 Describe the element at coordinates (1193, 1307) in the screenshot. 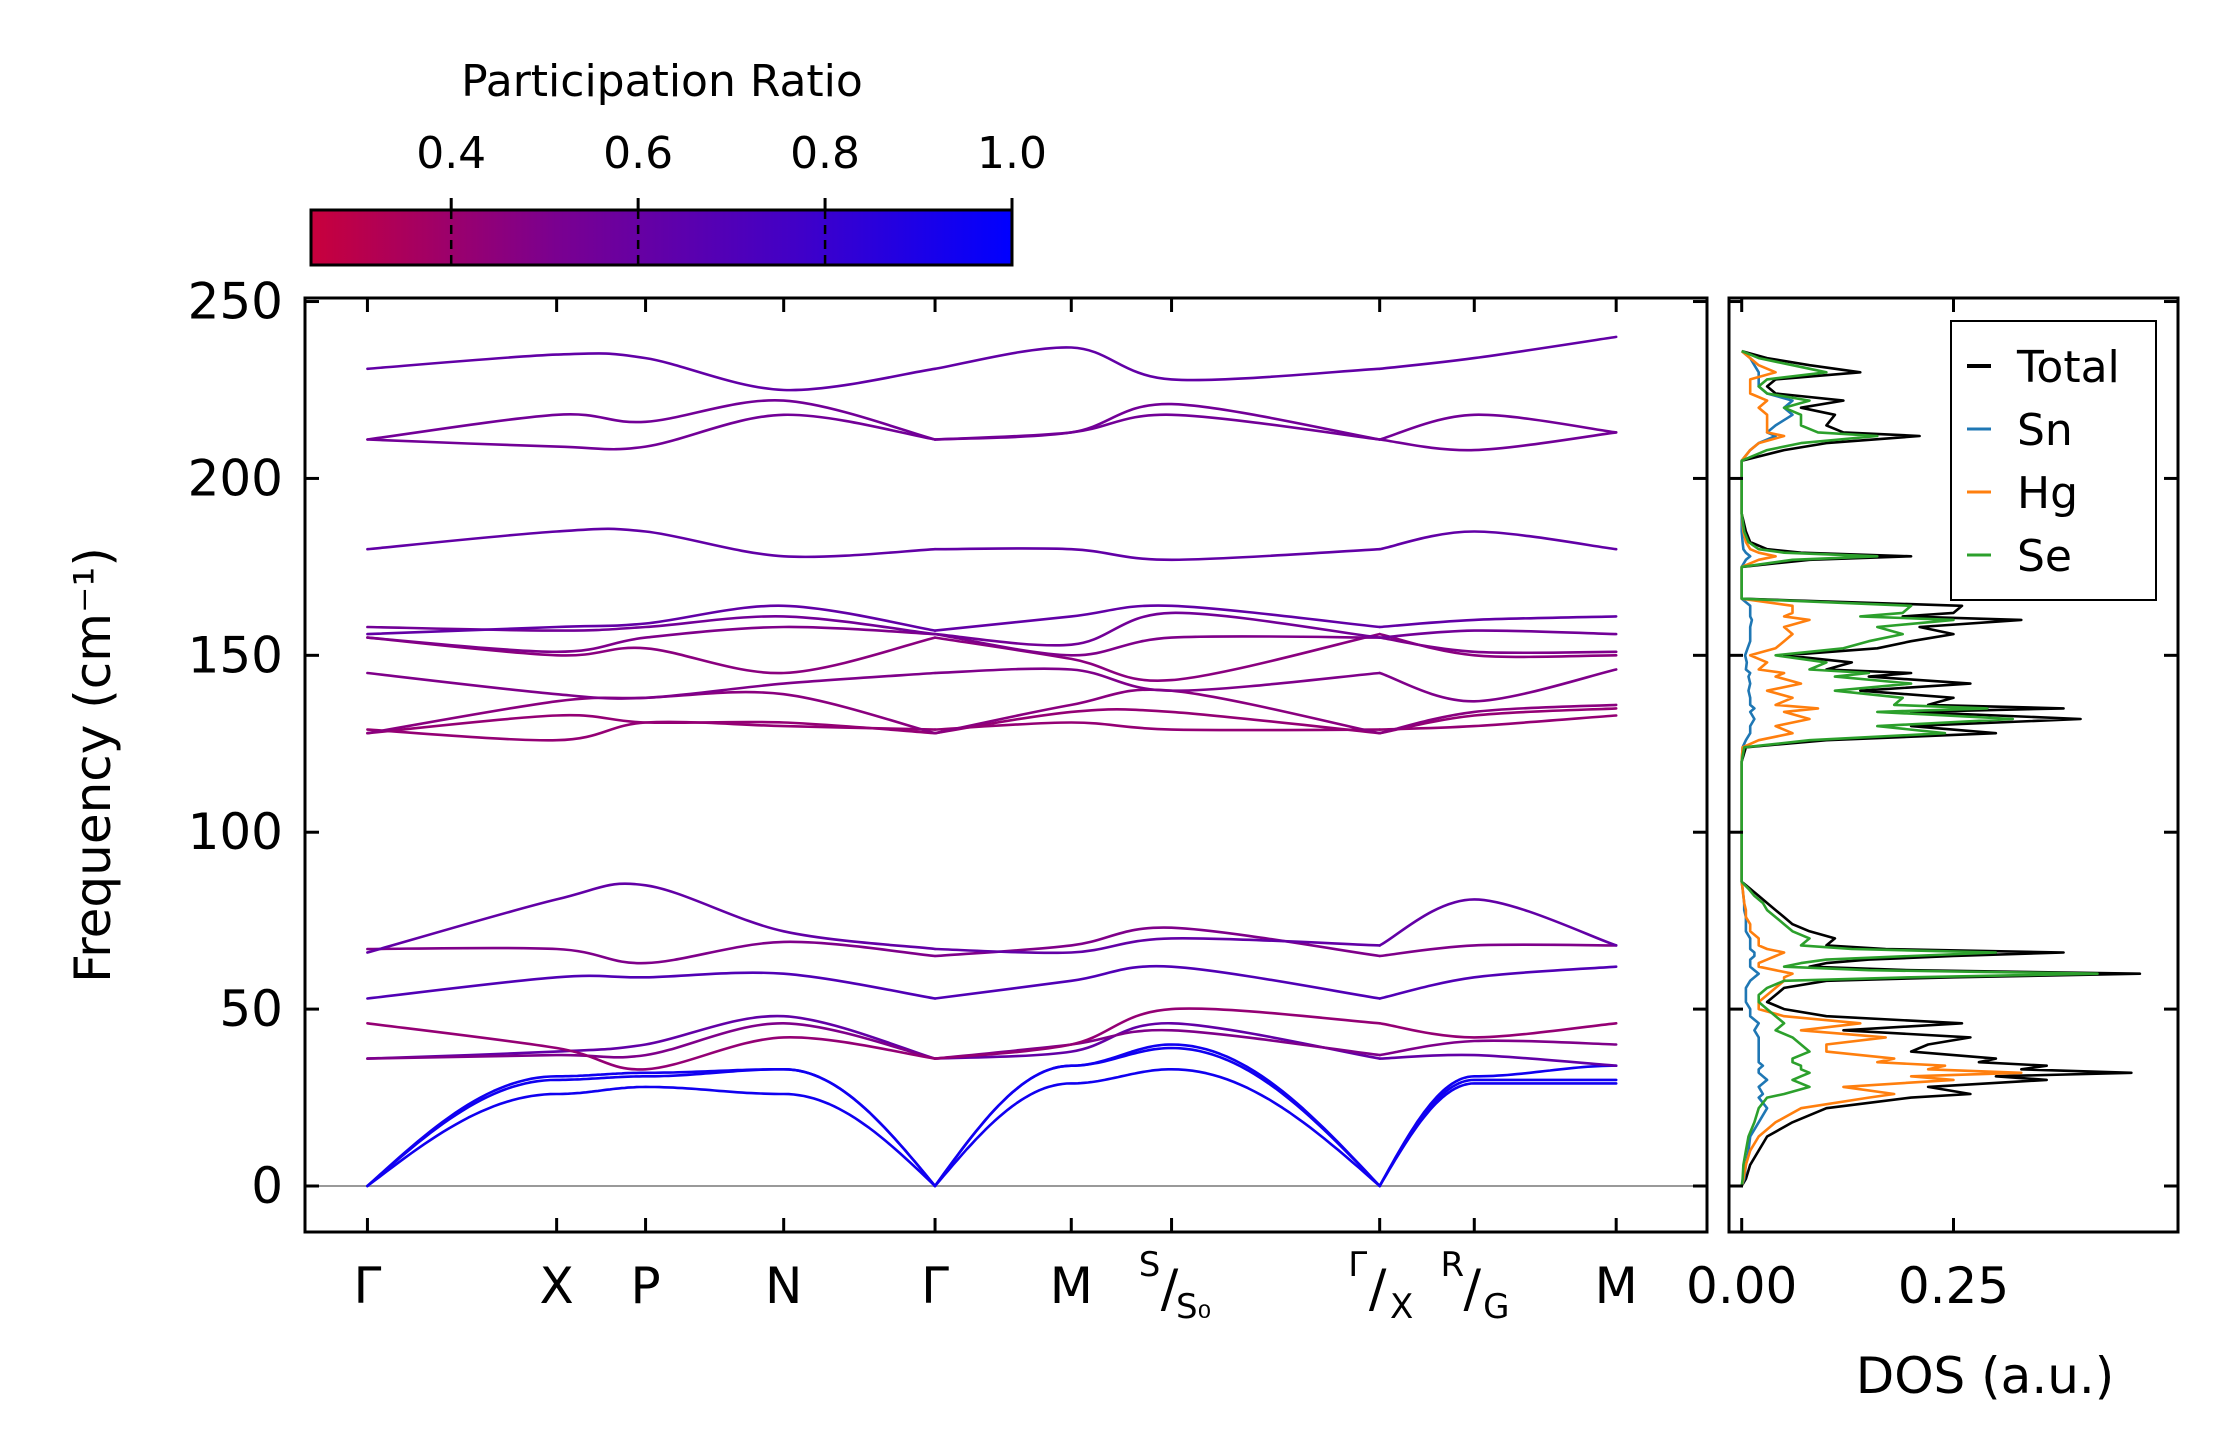

I see `k-label-denominator-6: S₀` at that location.